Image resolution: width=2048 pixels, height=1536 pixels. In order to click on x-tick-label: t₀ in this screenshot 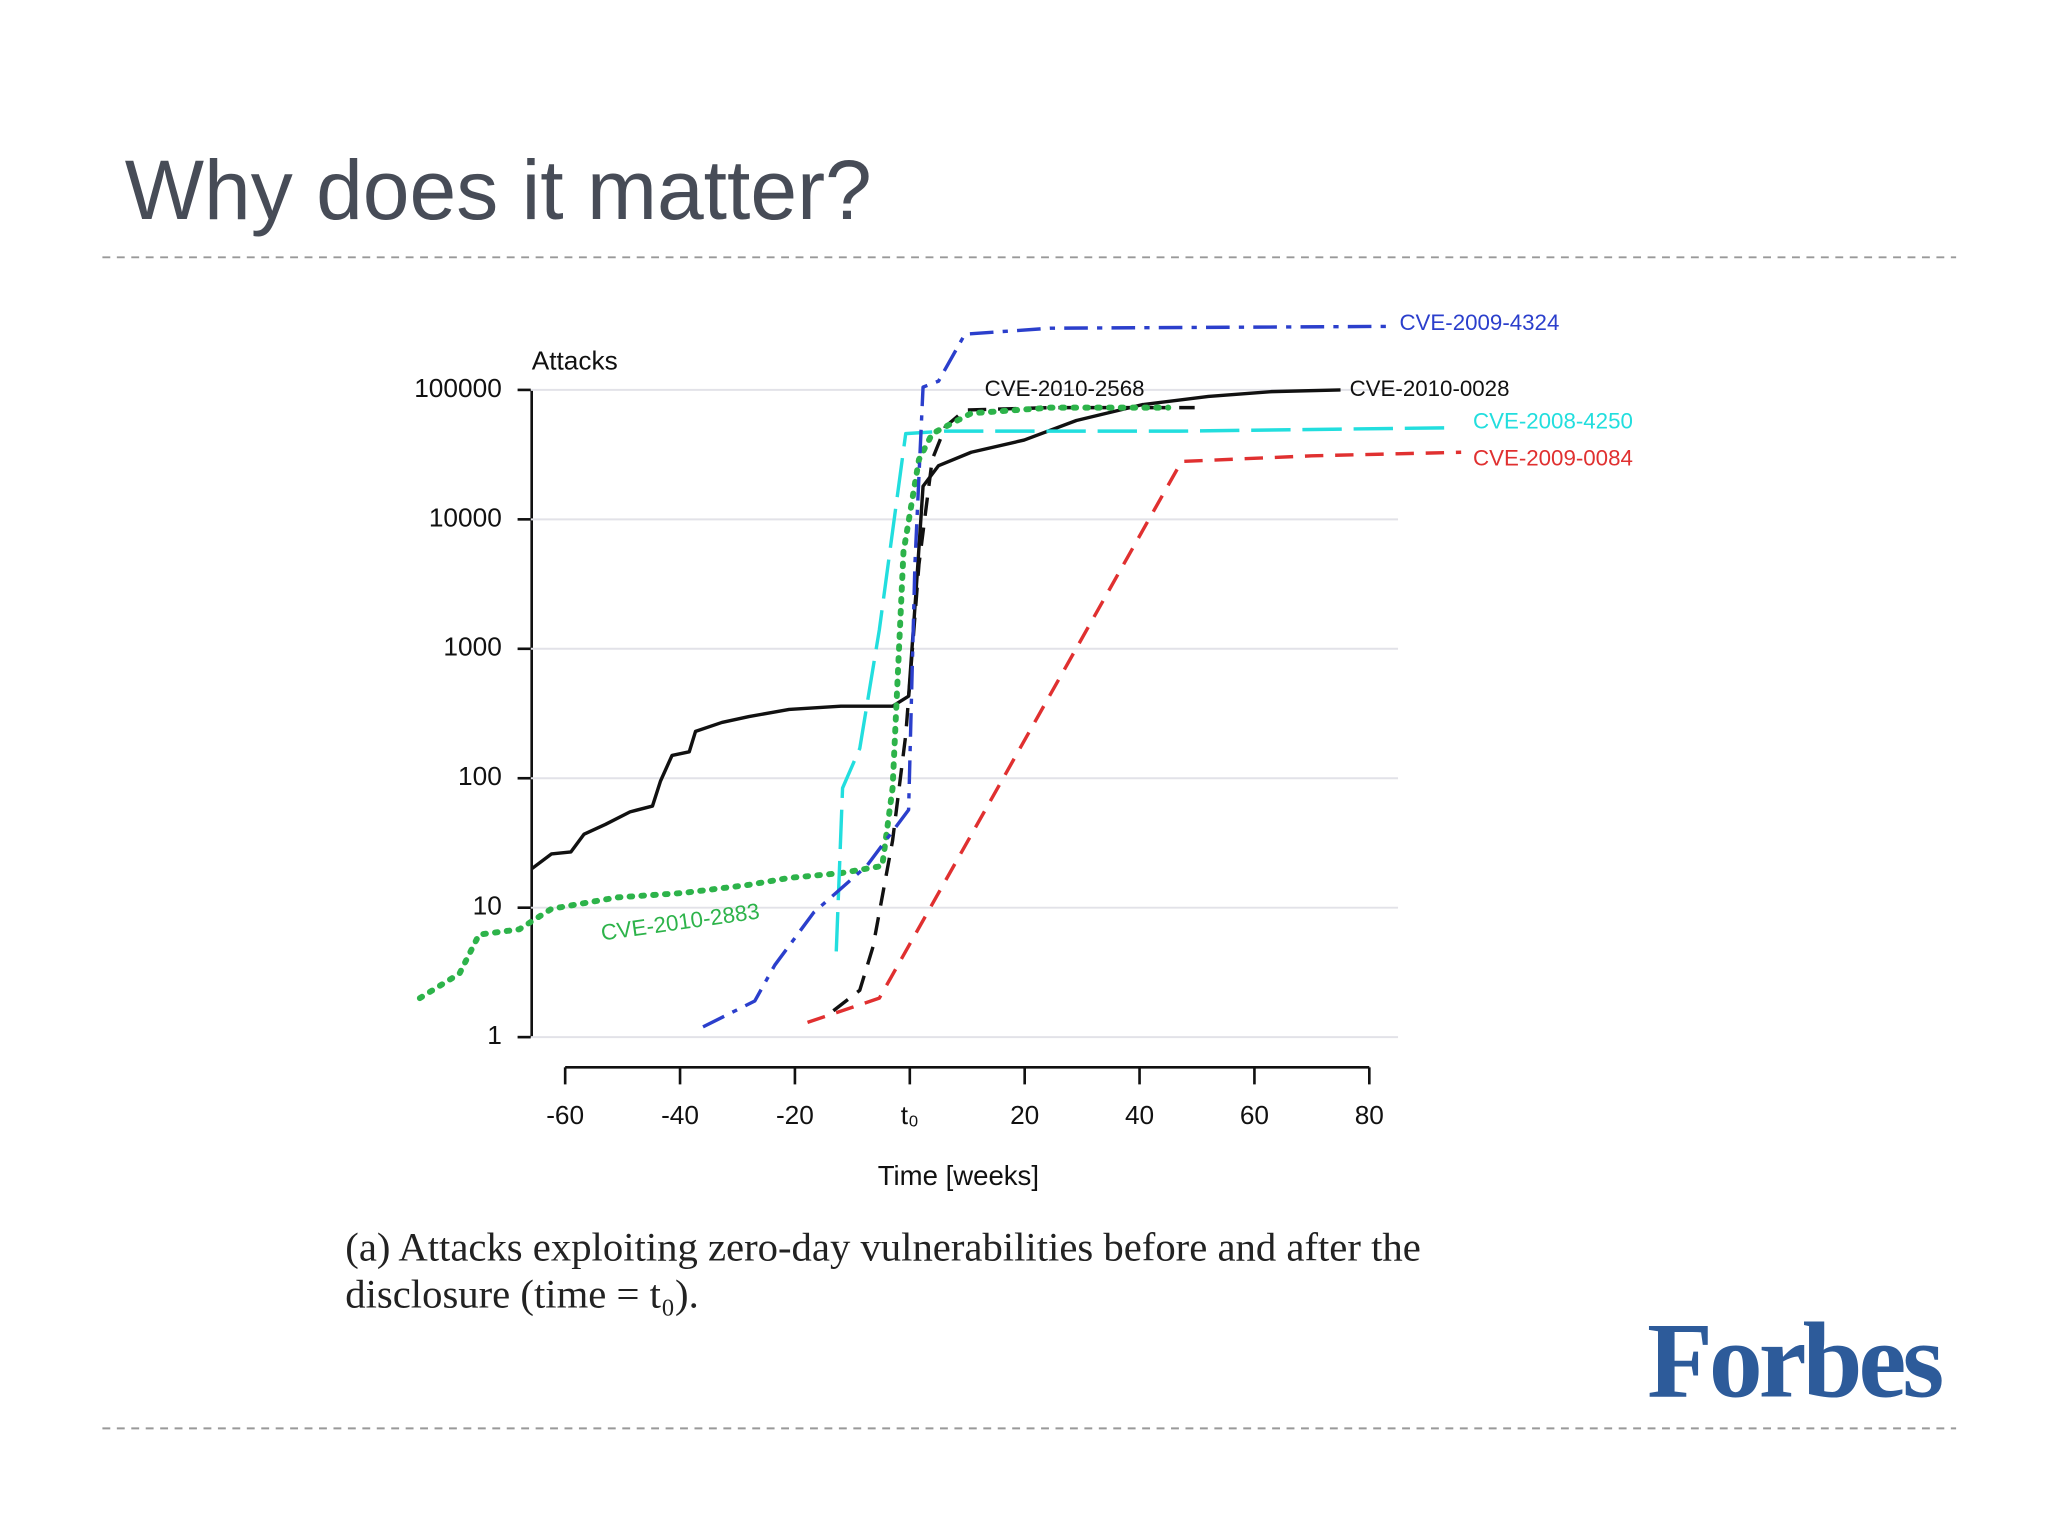, I will do `click(910, 1115)`.